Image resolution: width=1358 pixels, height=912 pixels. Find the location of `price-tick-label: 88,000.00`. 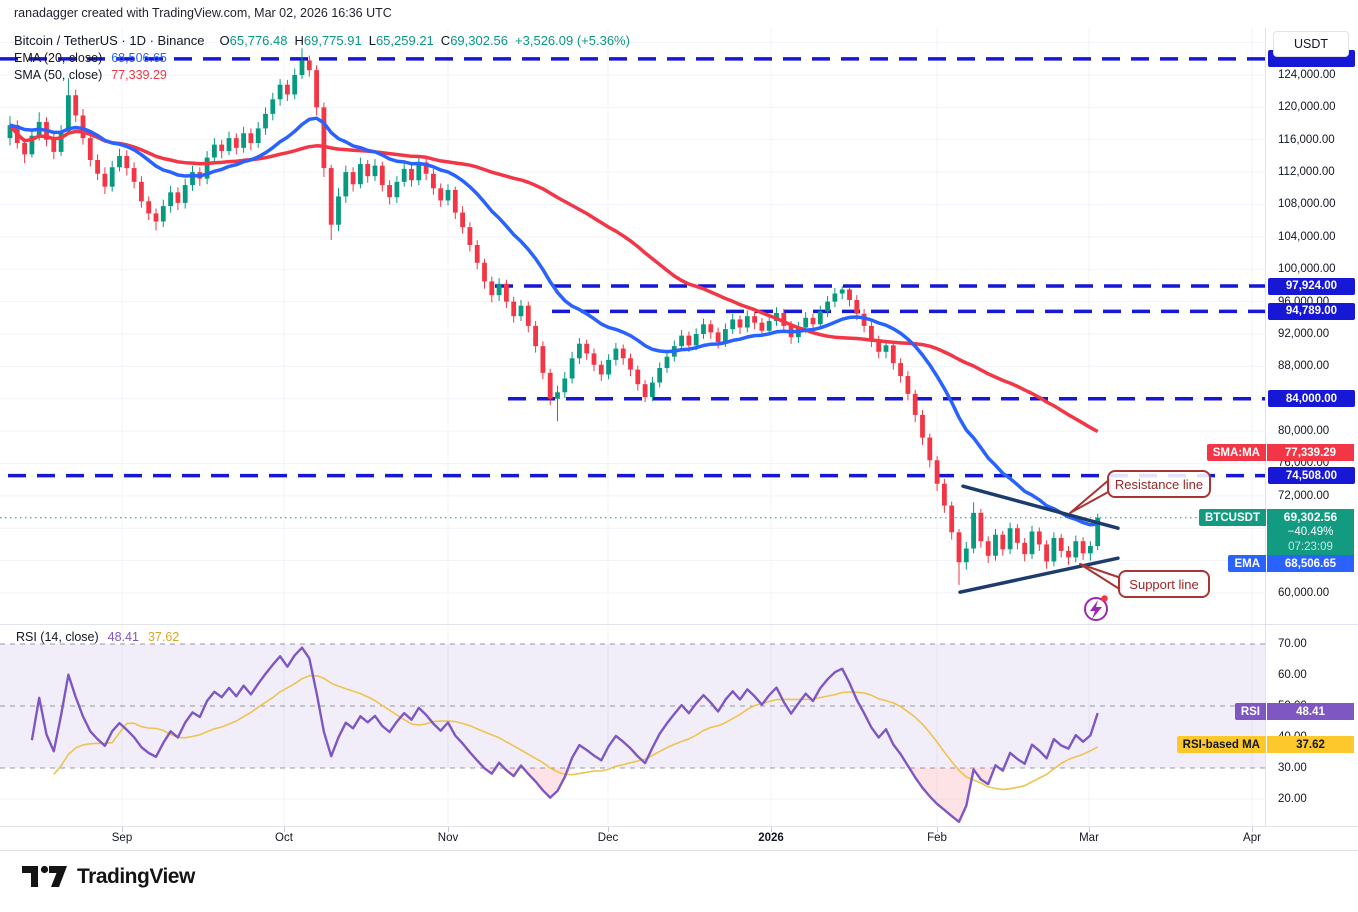

price-tick-label: 88,000.00 is located at coordinates (1304, 366).